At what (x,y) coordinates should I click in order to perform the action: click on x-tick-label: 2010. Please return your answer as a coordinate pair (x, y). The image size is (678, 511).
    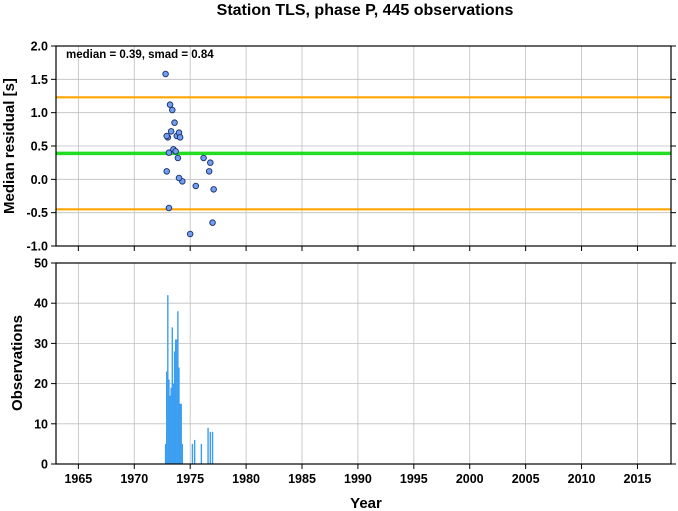
    Looking at the image, I should click on (582, 479).